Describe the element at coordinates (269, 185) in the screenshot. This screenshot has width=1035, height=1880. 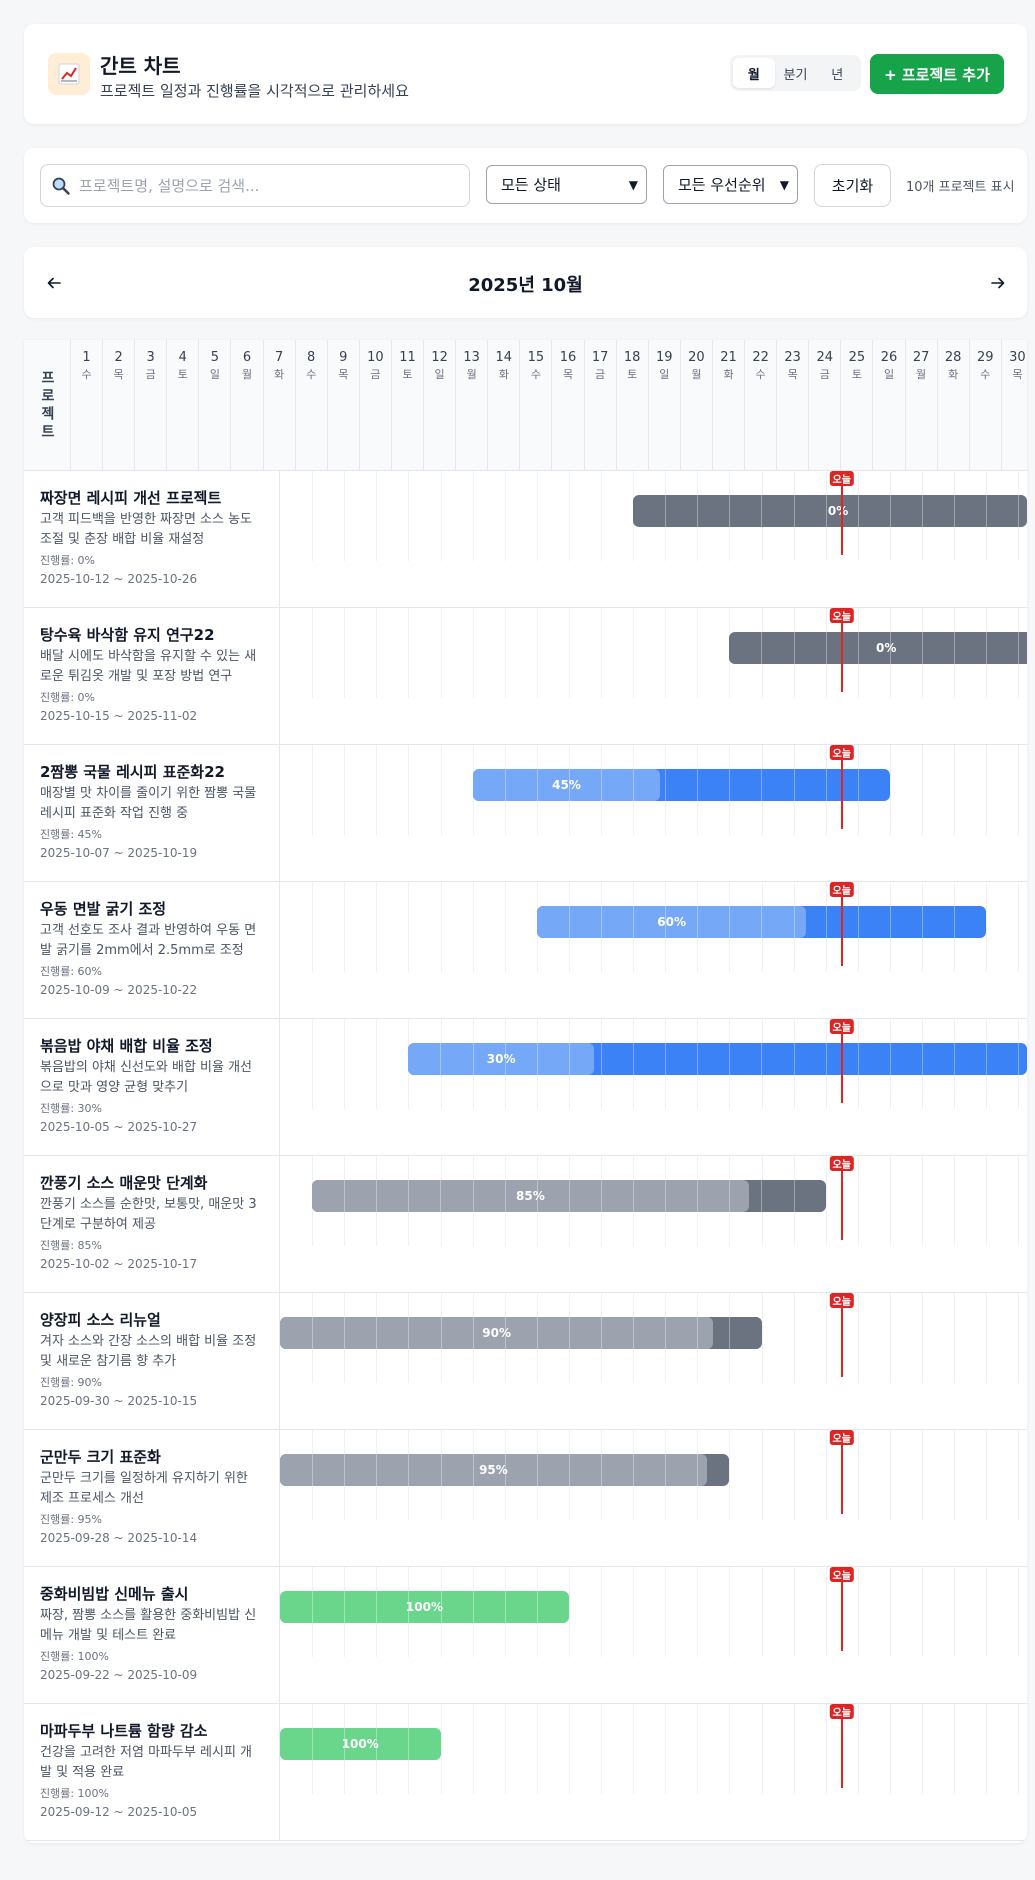
I see `search-input` at that location.